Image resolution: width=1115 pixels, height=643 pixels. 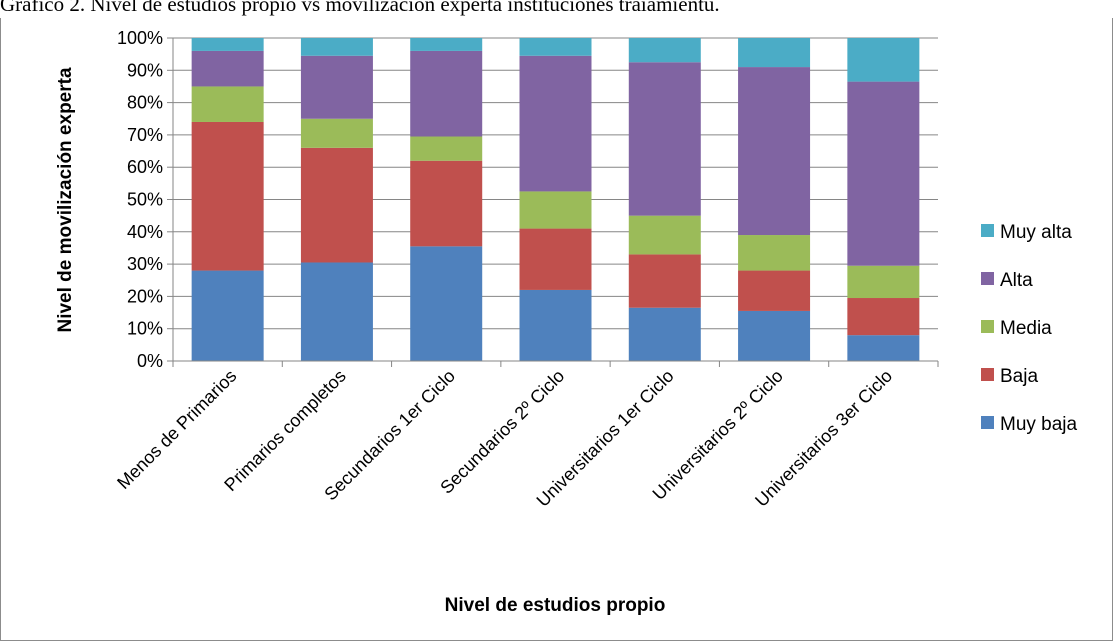 I want to click on legend-item-baja: Baja, so click(x=1009, y=376).